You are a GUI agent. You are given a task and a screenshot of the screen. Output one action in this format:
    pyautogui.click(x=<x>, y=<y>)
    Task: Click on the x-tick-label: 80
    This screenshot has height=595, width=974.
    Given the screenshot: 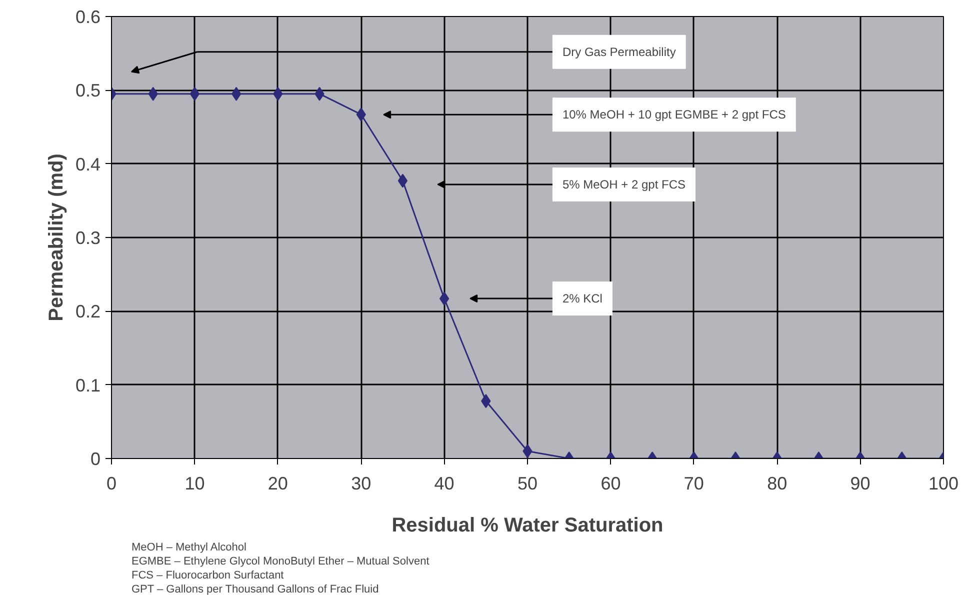 What is the action you would take?
    pyautogui.click(x=777, y=484)
    